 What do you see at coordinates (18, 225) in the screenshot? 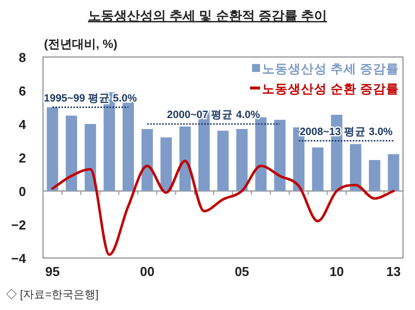
I see `y-tick-label: −2` at bounding box center [18, 225].